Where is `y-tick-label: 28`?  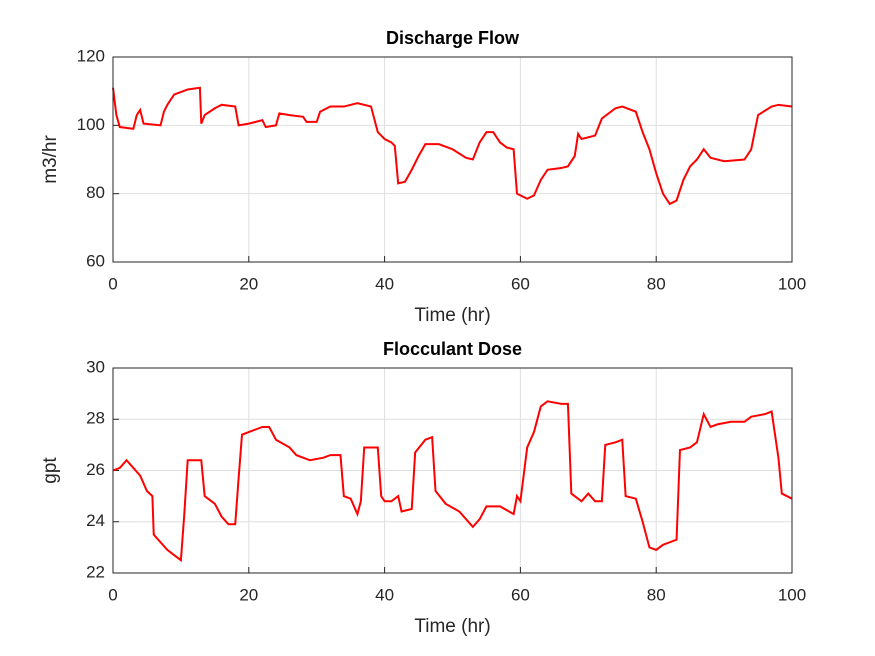 y-tick-label: 28 is located at coordinates (95, 418).